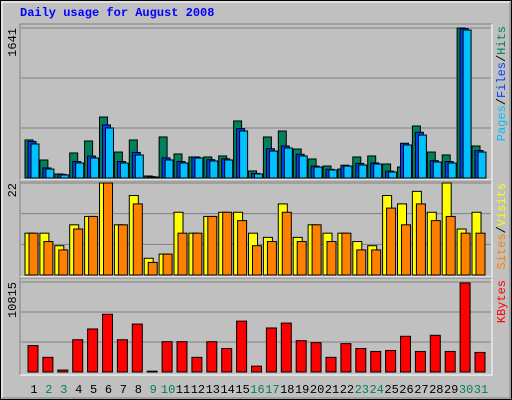  What do you see at coordinates (287, 390) in the screenshot?
I see `x-tick-label: 18` at bounding box center [287, 390].